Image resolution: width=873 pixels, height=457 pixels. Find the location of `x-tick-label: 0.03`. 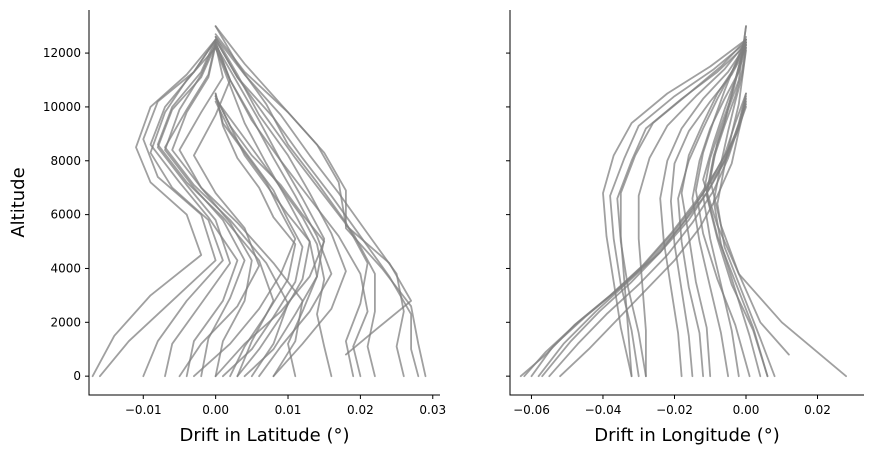

x-tick-label: 0.03 is located at coordinates (432, 410).